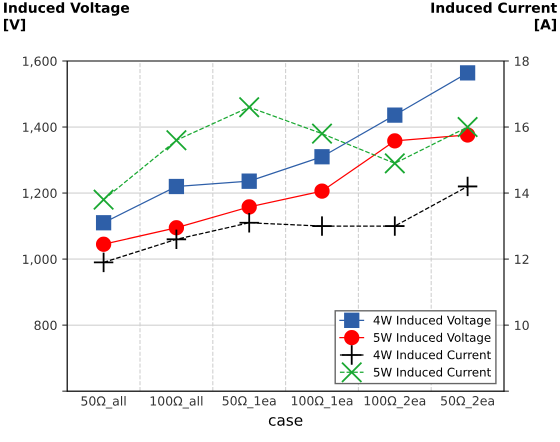  What do you see at coordinates (322, 402) in the screenshot?
I see `x-tick-label: 100Ω_1ea` at bounding box center [322, 402].